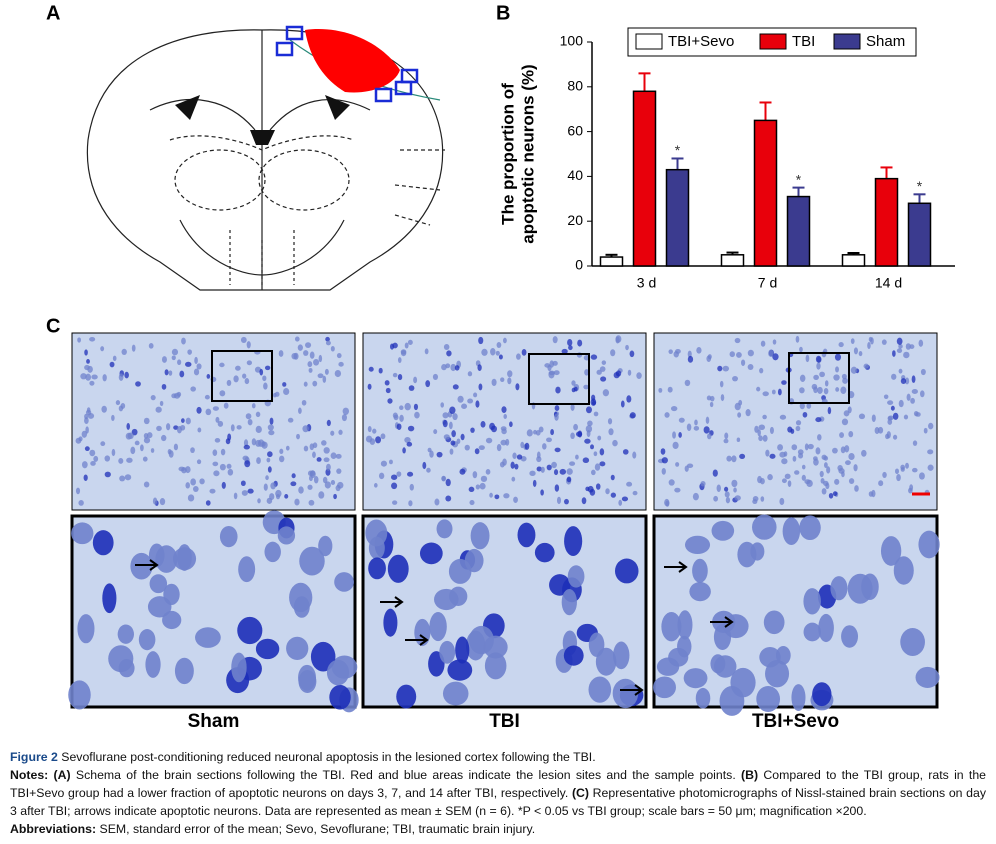  I want to click on x-tick-label: 14 d, so click(888, 283).